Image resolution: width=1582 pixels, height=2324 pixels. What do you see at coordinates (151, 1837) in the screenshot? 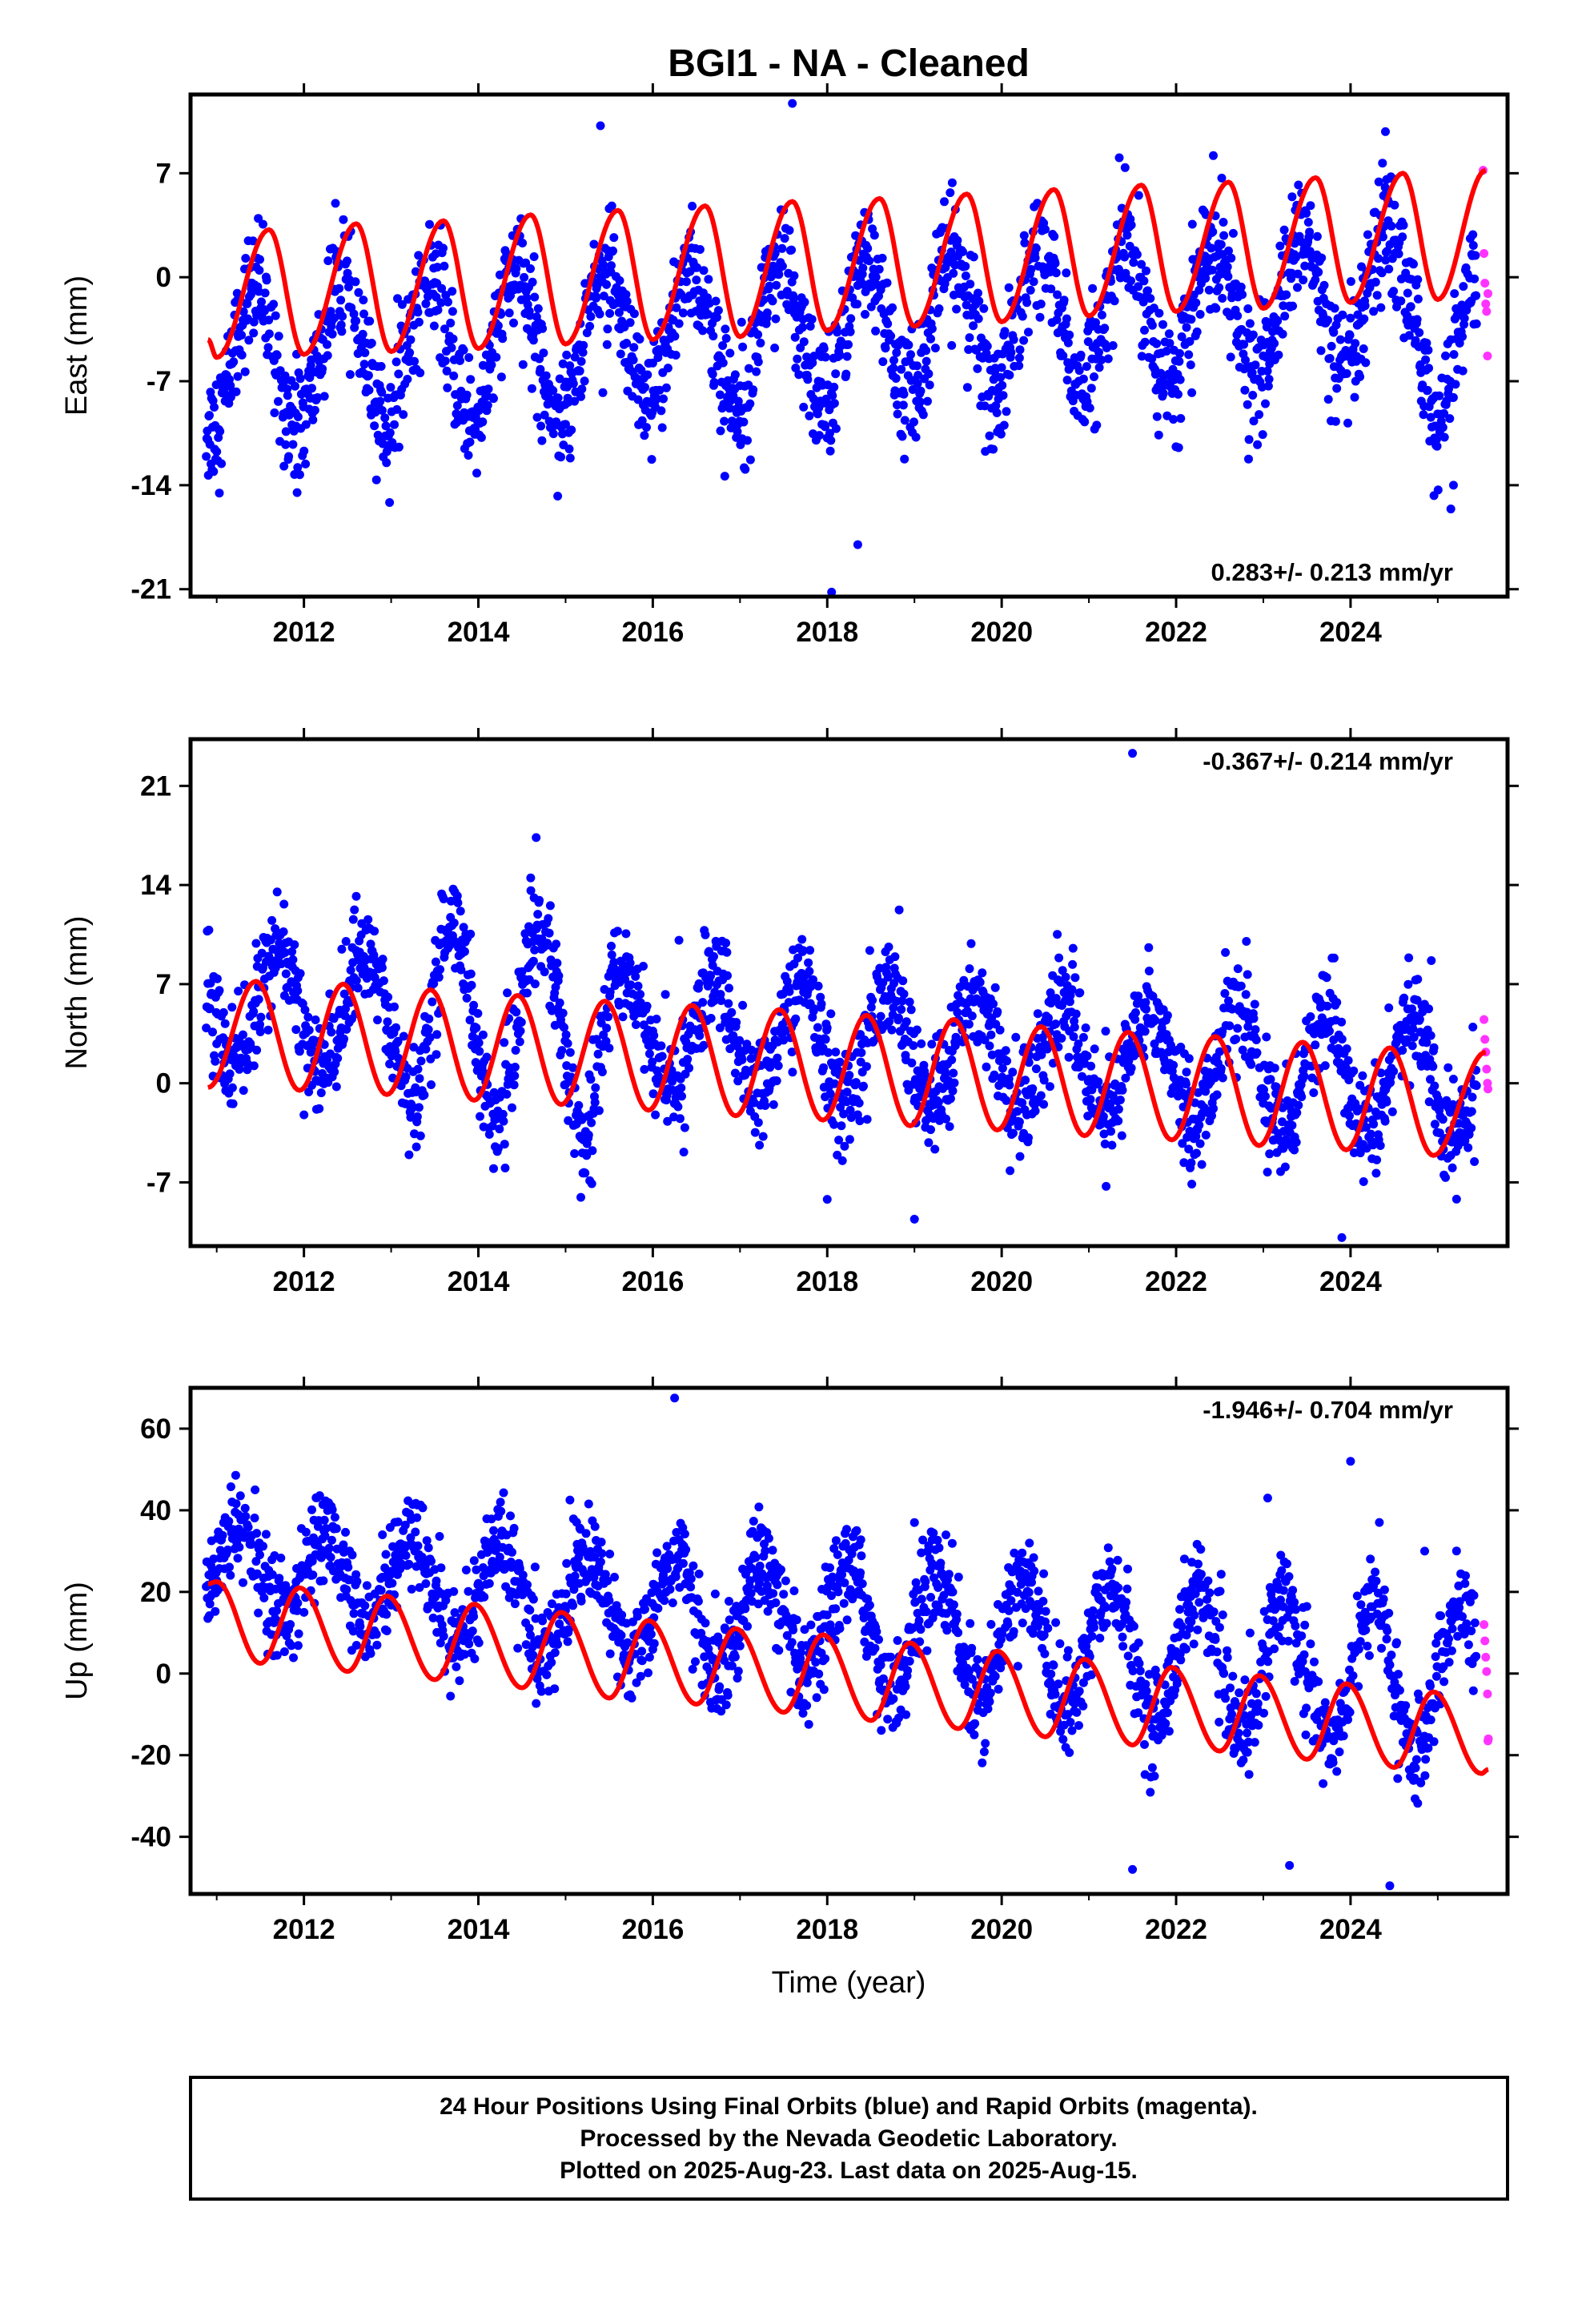
I see `up-y-tick-label: -40` at bounding box center [151, 1837].